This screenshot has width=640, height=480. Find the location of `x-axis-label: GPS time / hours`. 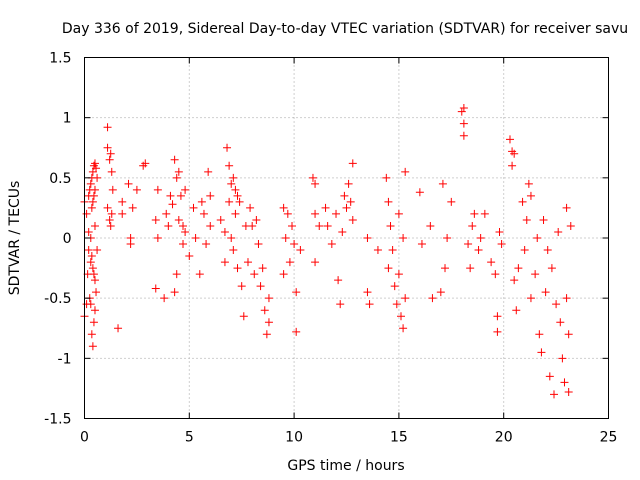

x-axis-label: GPS time / hours is located at coordinates (345, 466).